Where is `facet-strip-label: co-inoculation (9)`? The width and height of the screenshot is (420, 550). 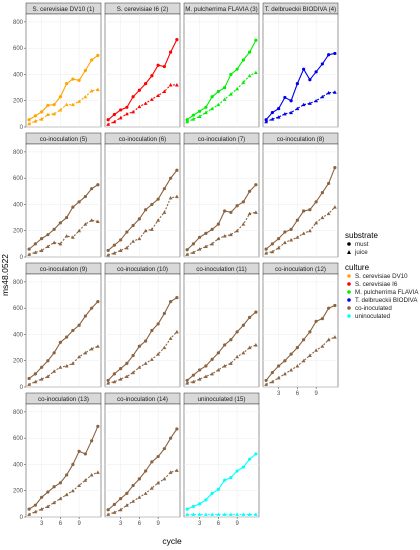
facet-strip-label: co-inoculation (9) is located at coordinates (63, 269).